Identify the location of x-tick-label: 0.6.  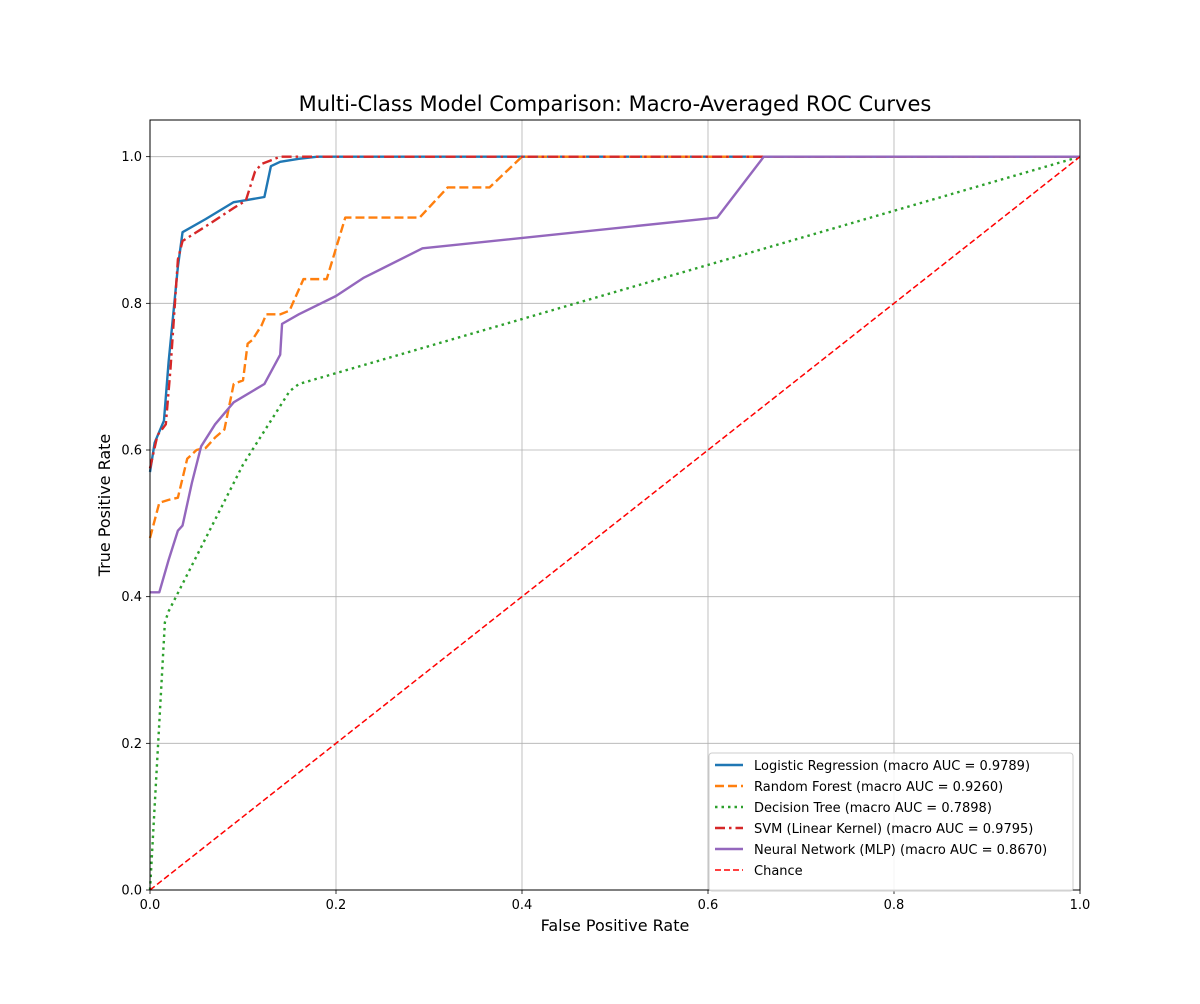
(708, 905).